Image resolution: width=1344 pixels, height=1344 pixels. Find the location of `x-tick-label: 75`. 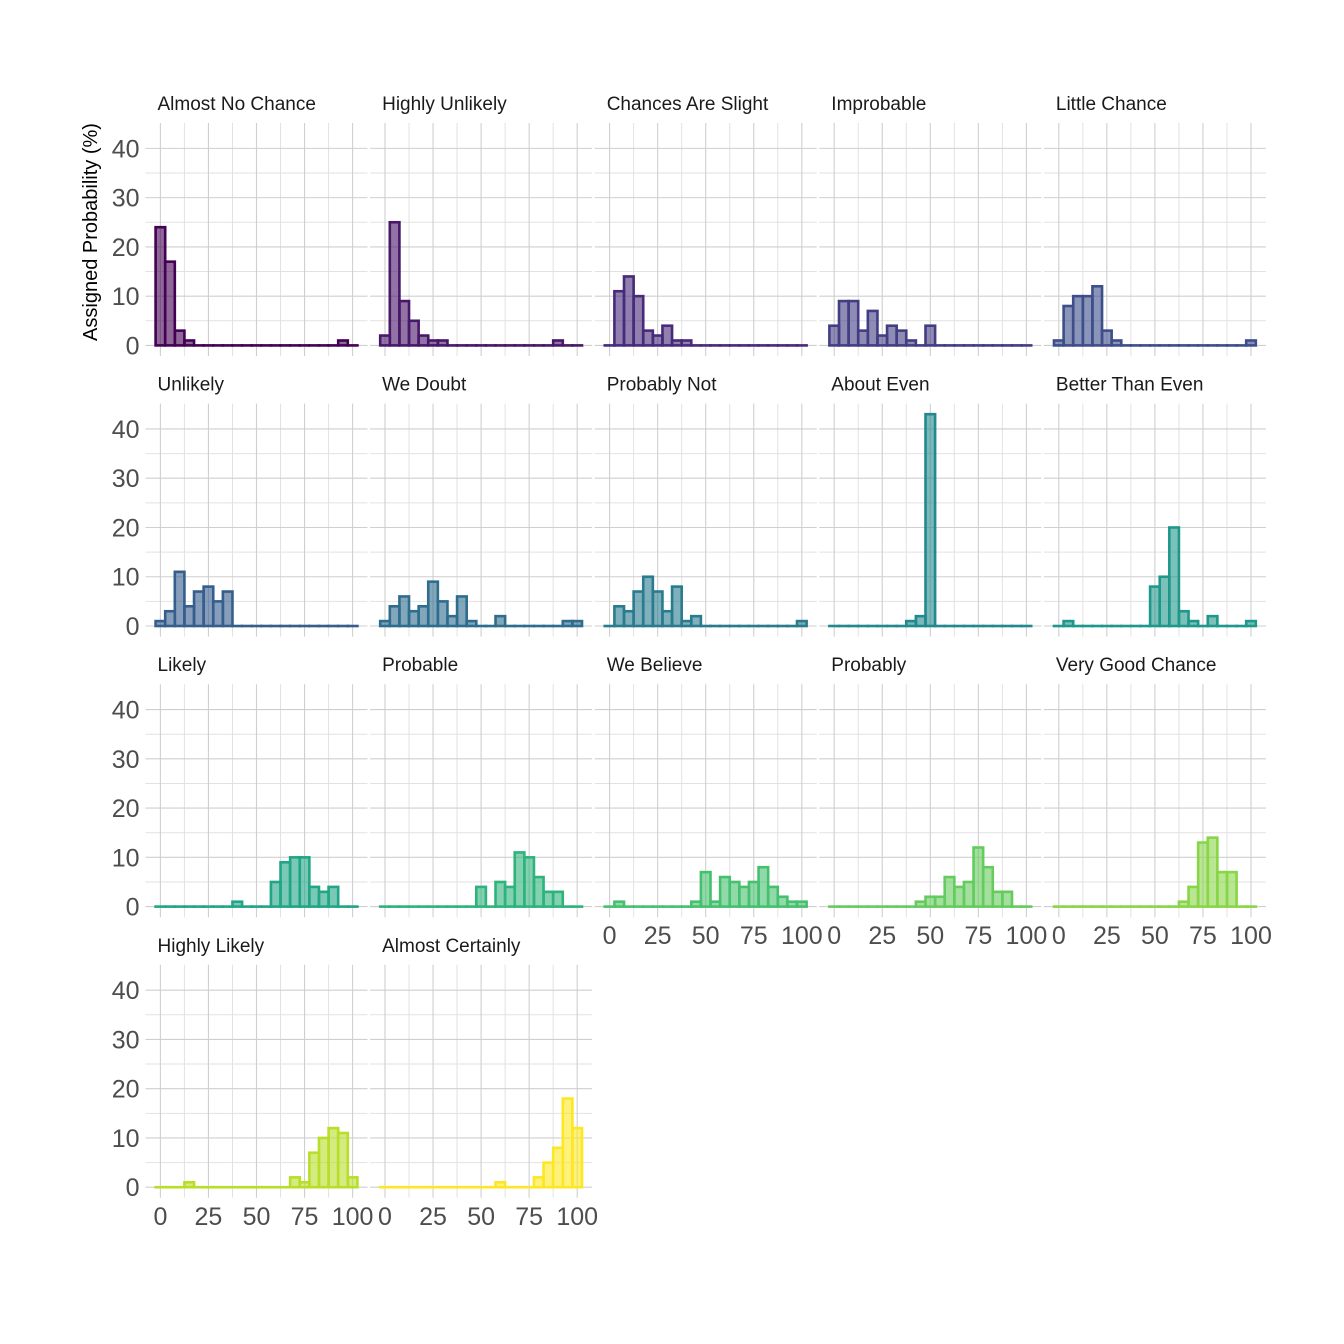

x-tick-label: 75 is located at coordinates (1203, 936).